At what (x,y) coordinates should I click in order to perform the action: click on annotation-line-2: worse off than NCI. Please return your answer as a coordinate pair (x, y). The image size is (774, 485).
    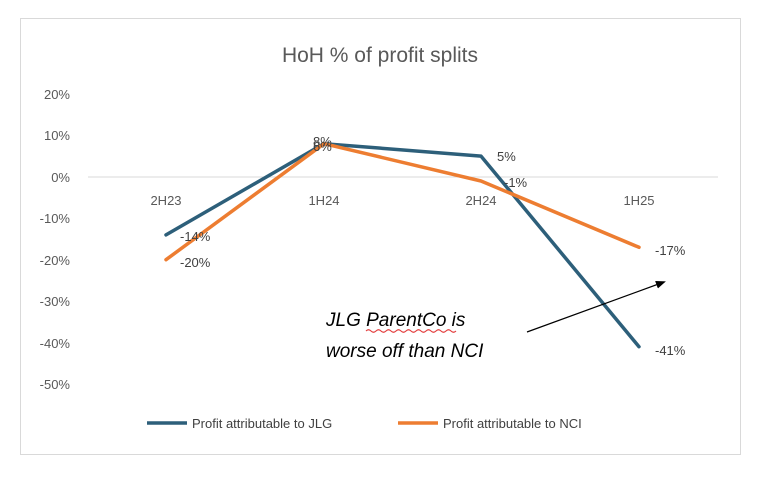
    Looking at the image, I should click on (405, 351).